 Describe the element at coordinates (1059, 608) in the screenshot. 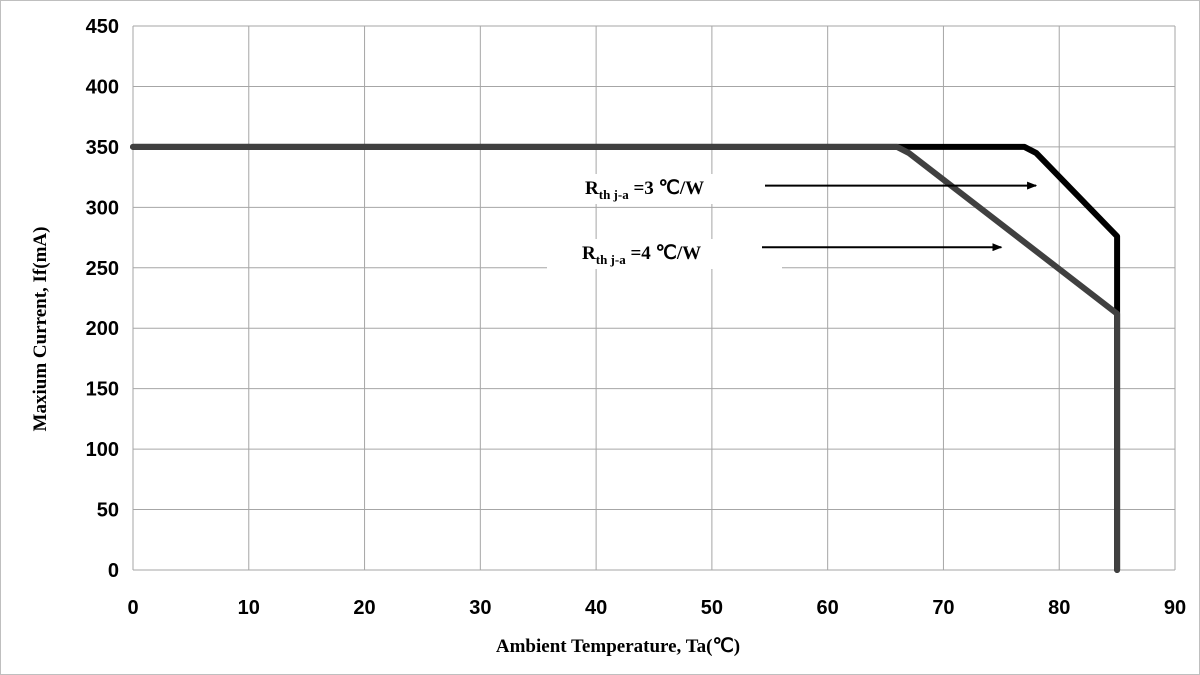

I see `x-tick-label: 80` at that location.